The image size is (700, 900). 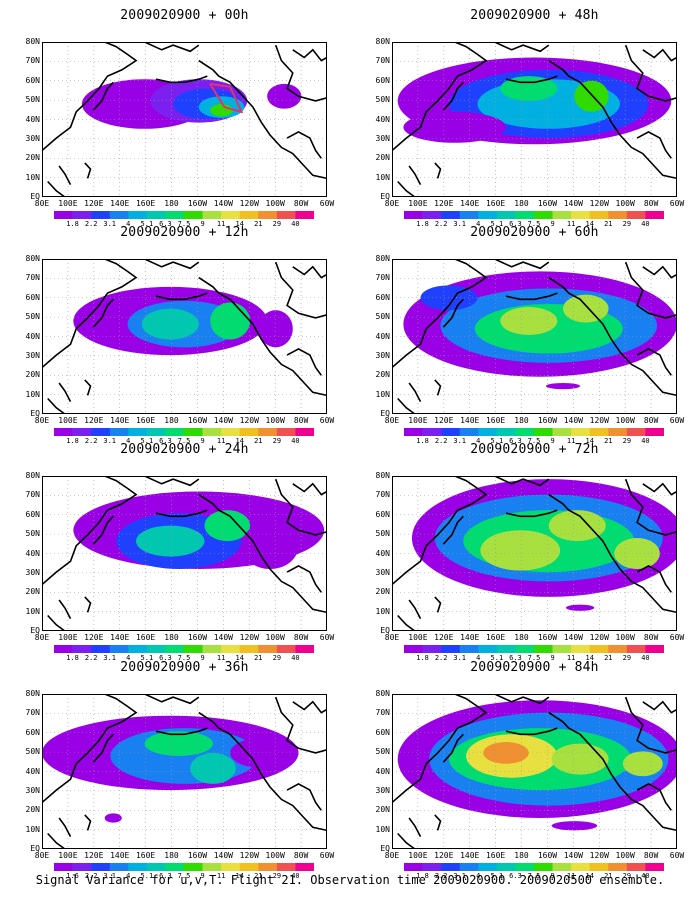 What do you see at coordinates (197, 855) in the screenshot?
I see `lon-label: 160W` at bounding box center [197, 855].